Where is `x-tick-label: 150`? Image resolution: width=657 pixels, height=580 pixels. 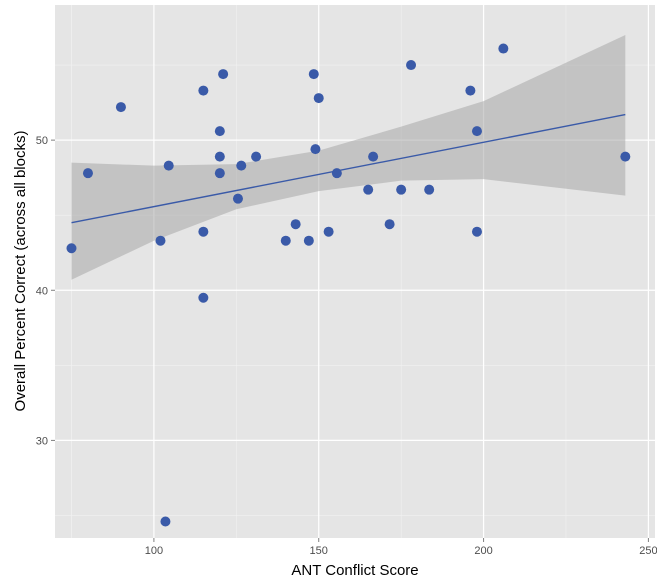 x-tick-label: 150 is located at coordinates (319, 551).